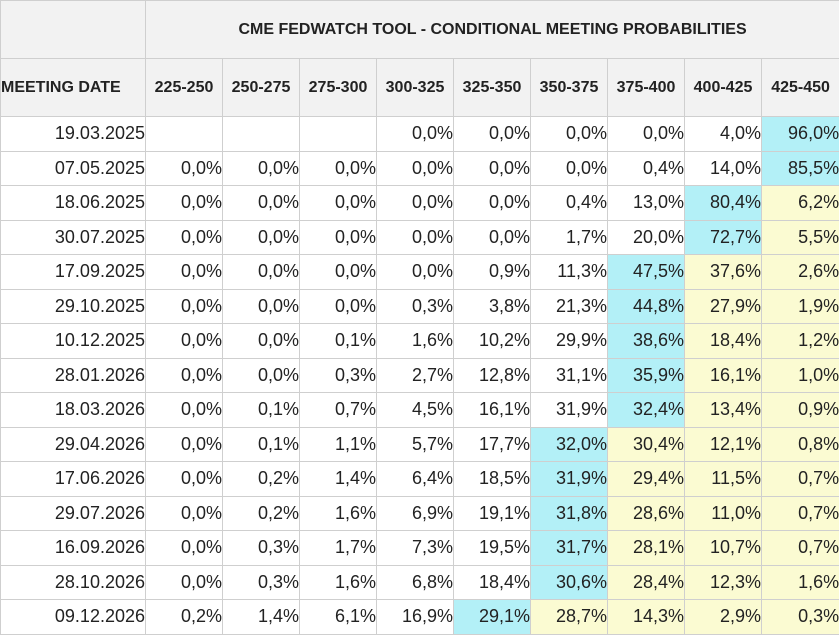  Describe the element at coordinates (723, 548) in the screenshot. I see `probability-cell: 10,7%` at that location.